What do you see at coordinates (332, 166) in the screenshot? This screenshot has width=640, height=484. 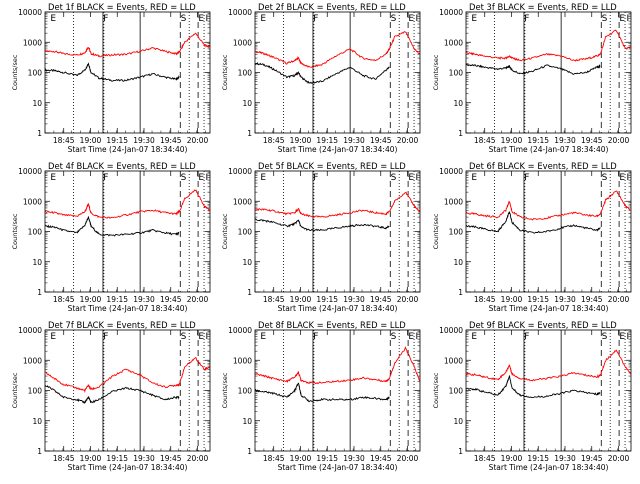 I see `panel-title: Det 5f BLACK = Events, RED = LLD` at bounding box center [332, 166].